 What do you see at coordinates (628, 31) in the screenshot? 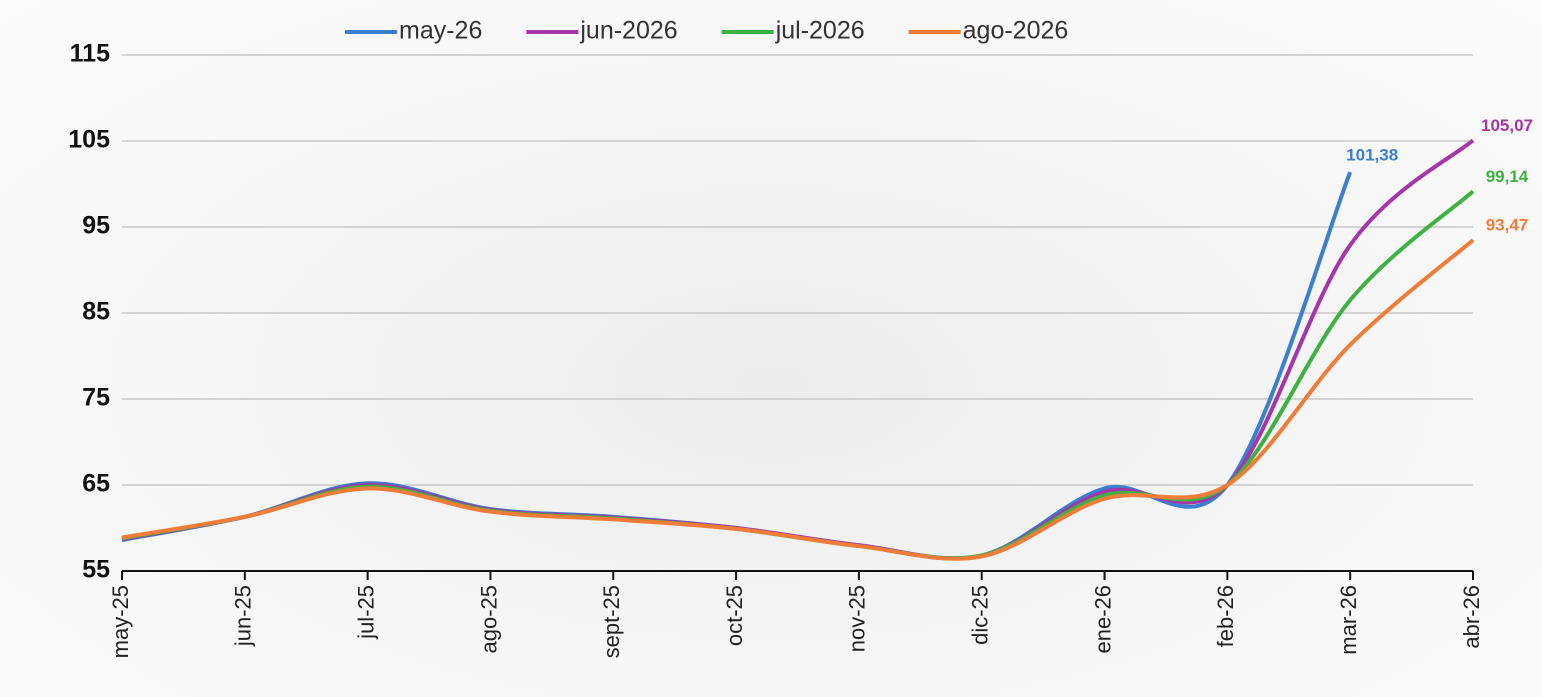
I see `legend-label: jun-2026` at bounding box center [628, 31].